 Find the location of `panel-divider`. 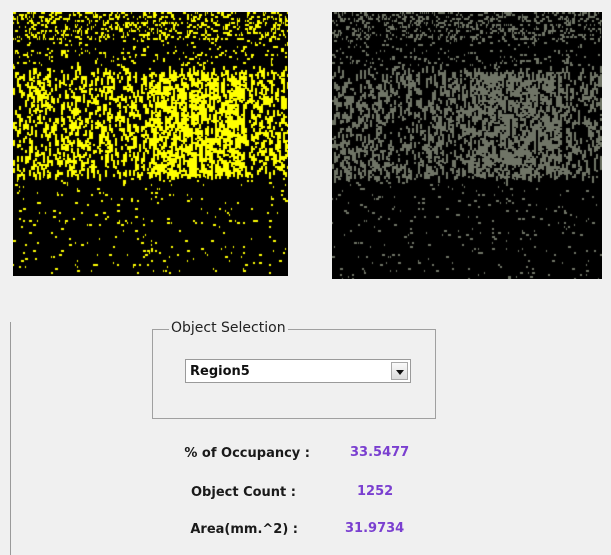

panel-divider is located at coordinates (10, 438).